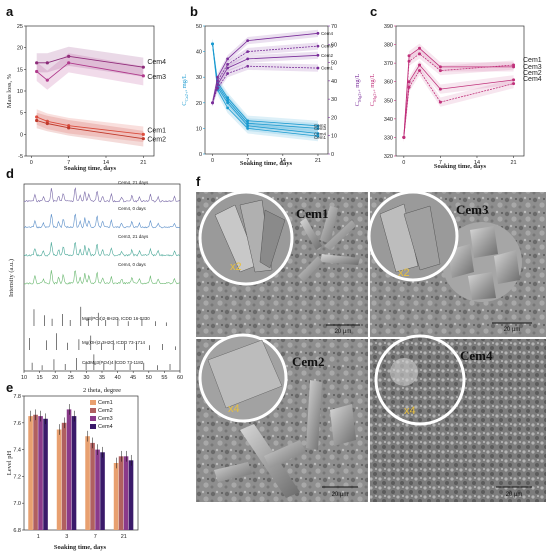  I want to click on chart-a-ytick-label: 10, so click(20, 92).